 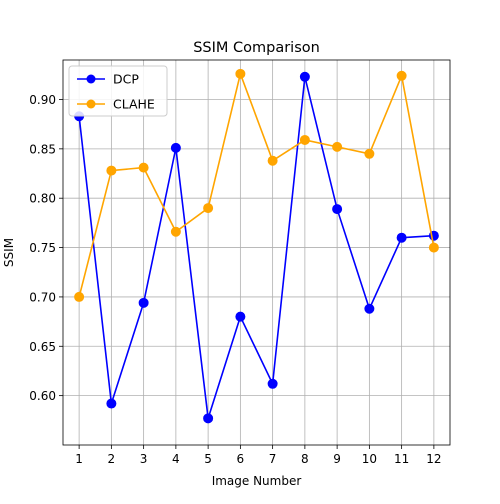 I want to click on y-axis-label: SSIM, so click(x=9, y=252).